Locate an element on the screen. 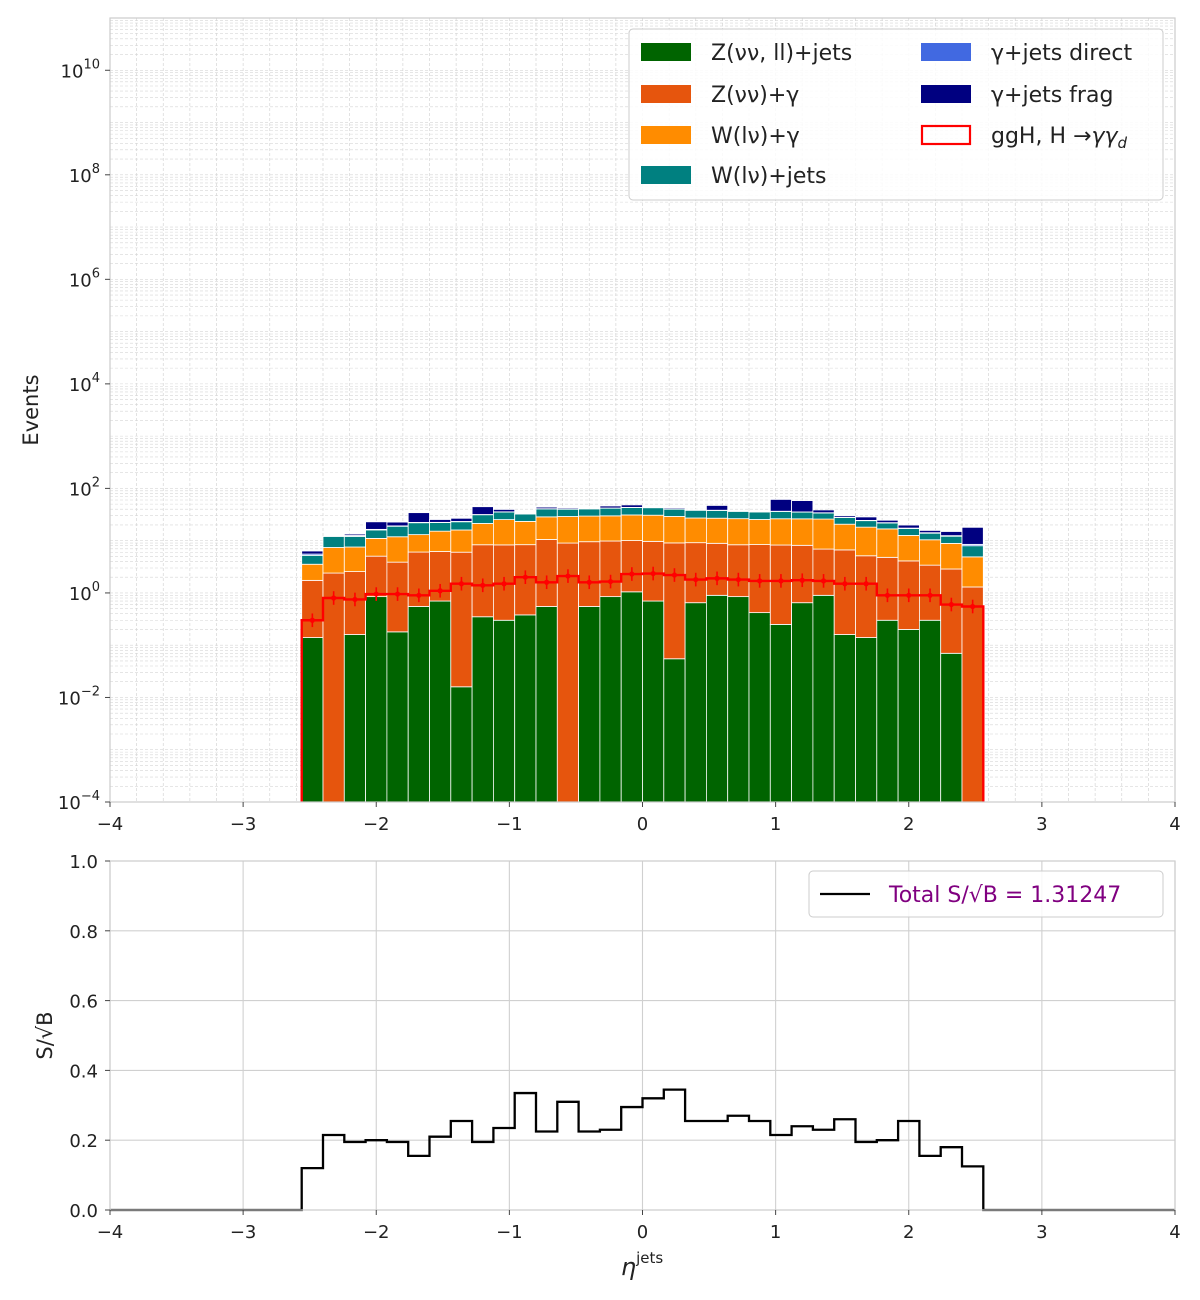 The width and height of the screenshot is (1200, 1300). x-tick-label: 1 is located at coordinates (775, 1232).